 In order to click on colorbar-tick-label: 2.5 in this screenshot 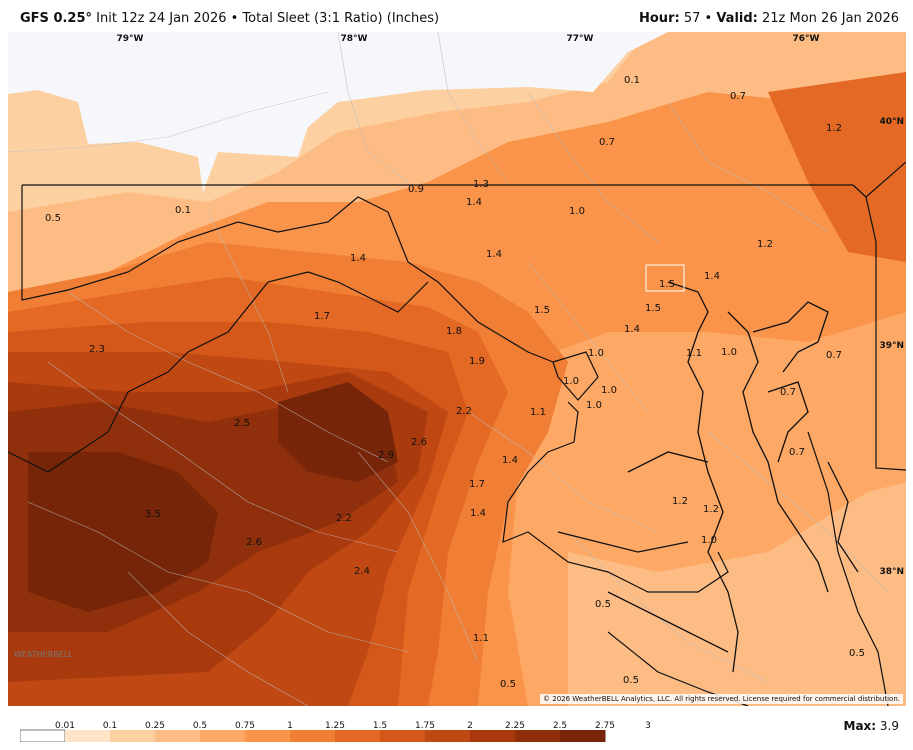, I will do `click(560, 726)`.